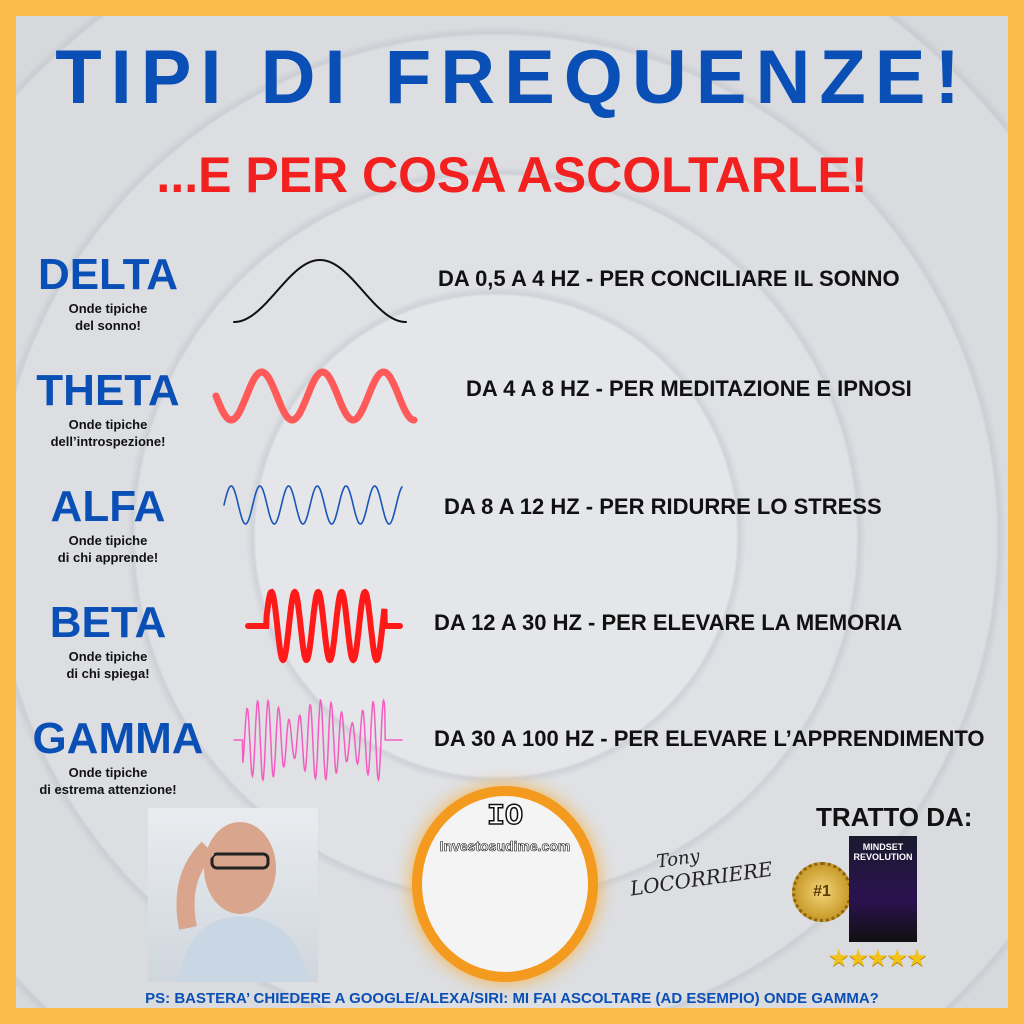 The image size is (1024, 1024). I want to click on rating-stars: ★★★★★, so click(878, 958).